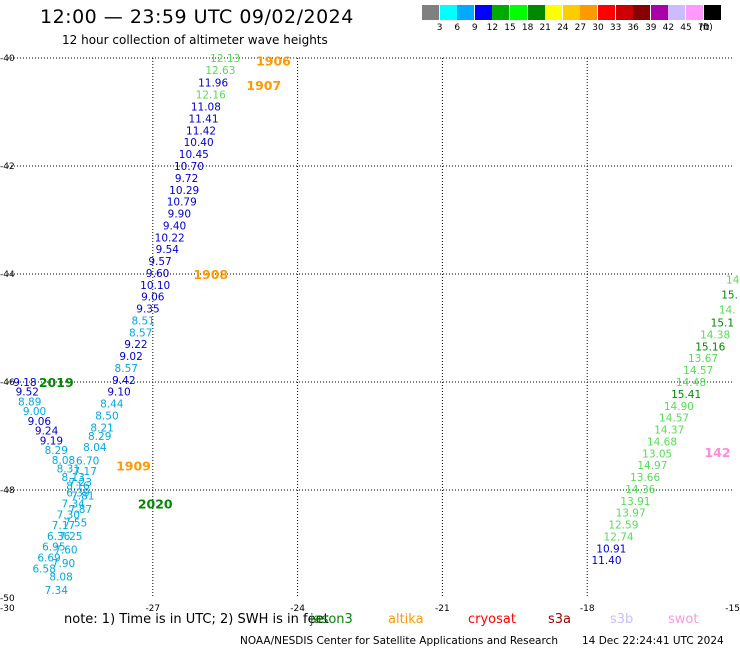 The height and width of the screenshot is (650, 740). I want to click on wave-height-value: 11.08, so click(206, 108).